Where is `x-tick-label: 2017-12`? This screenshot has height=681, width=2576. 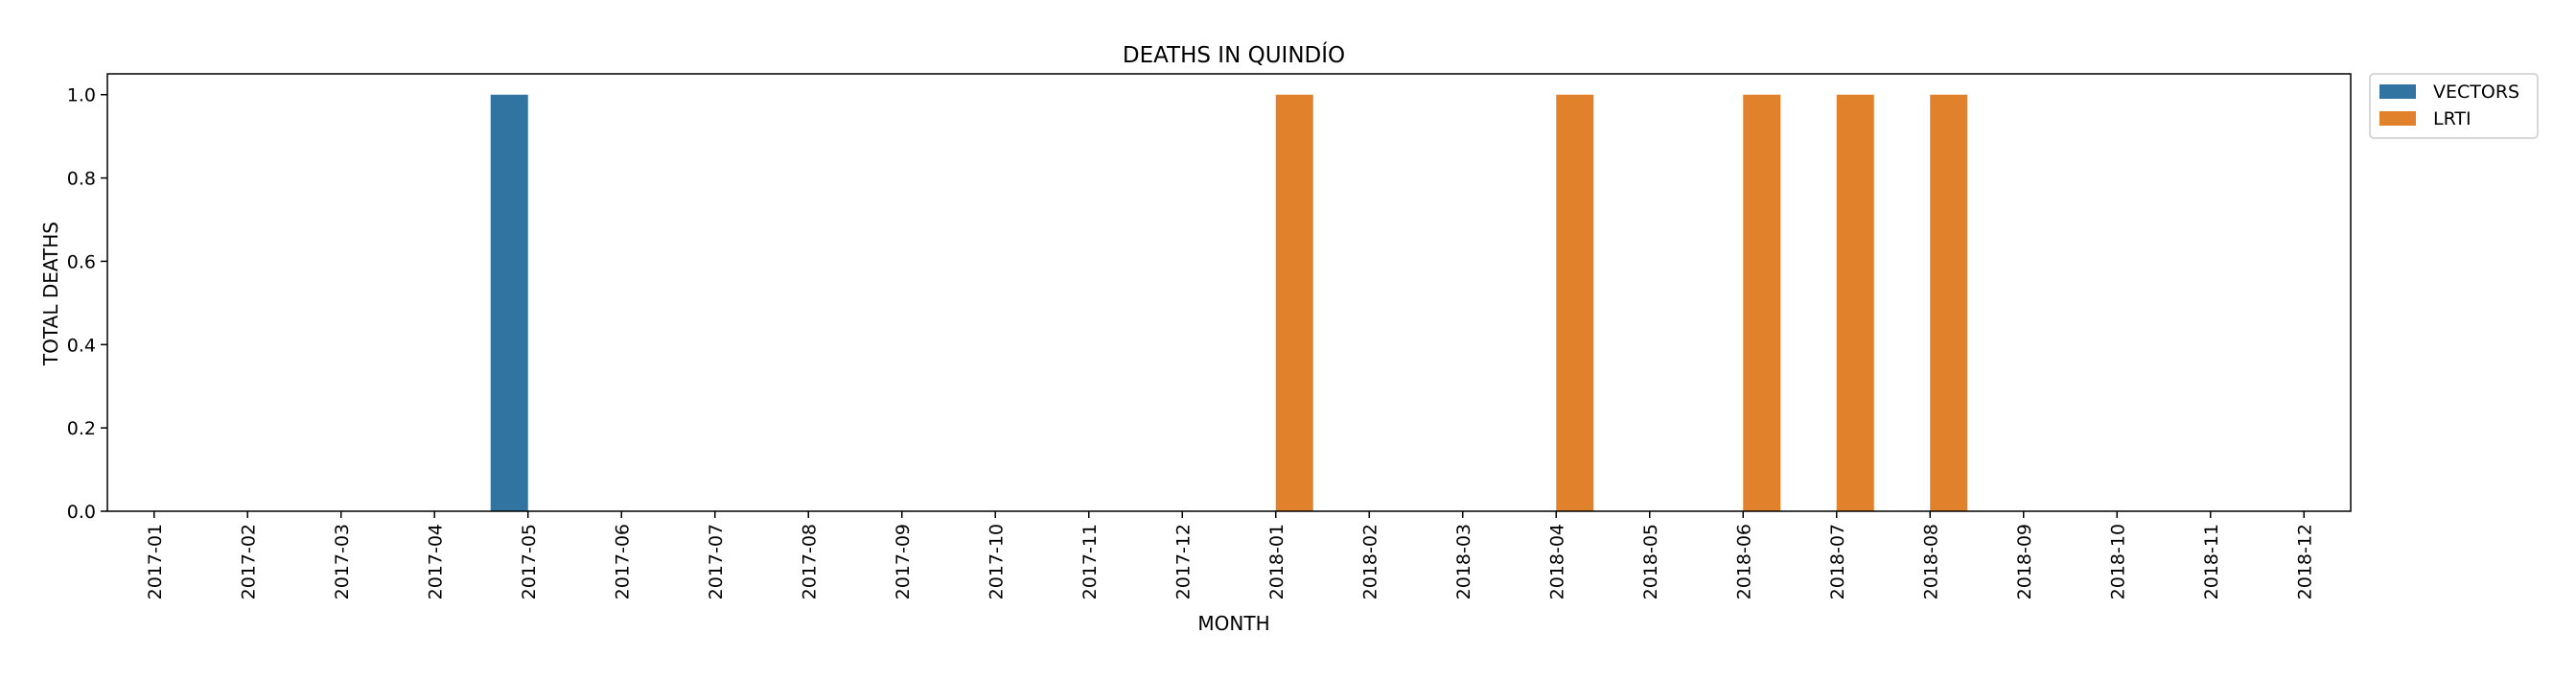
x-tick-label: 2017-12 is located at coordinates (1183, 562).